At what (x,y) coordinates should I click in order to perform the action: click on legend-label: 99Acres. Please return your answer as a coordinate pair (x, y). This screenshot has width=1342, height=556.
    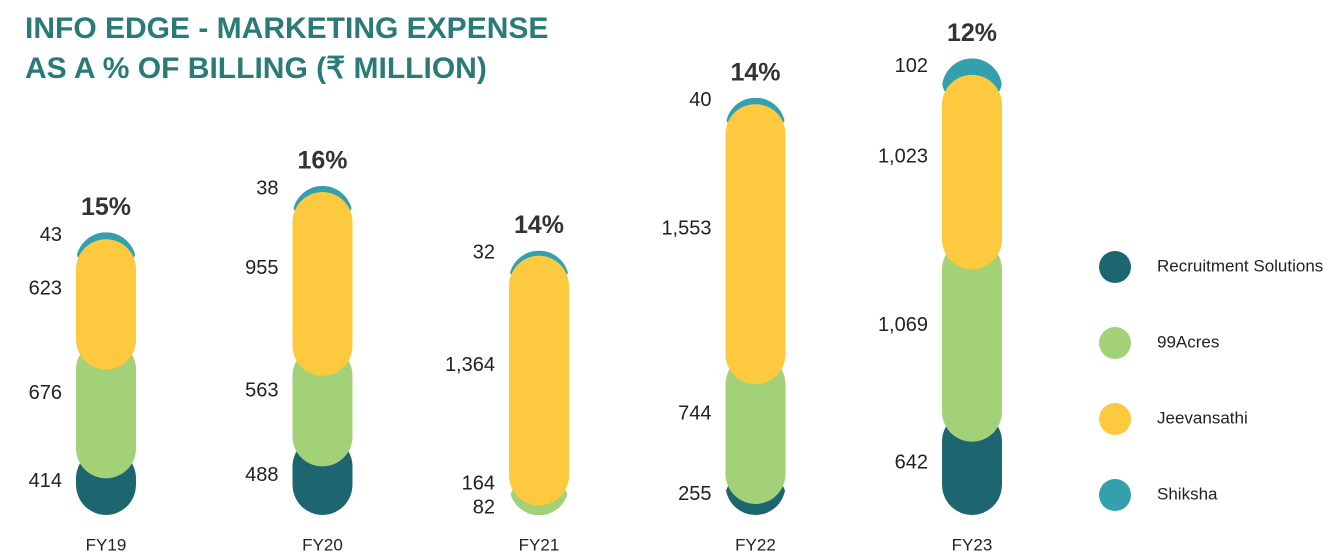
    Looking at the image, I should click on (1188, 341).